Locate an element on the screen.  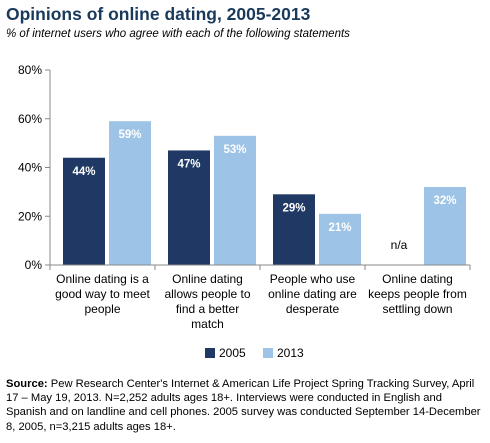
category-label-line: online dating are is located at coordinates (312, 294).